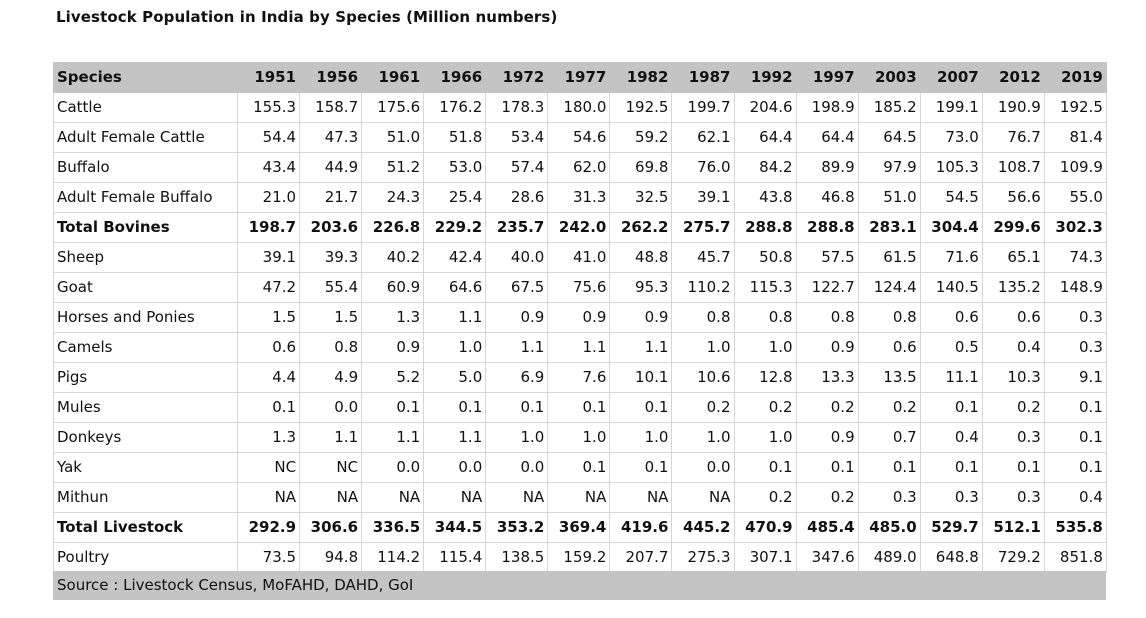 This screenshot has height=618, width=1146. I want to click on value-cell: 54.4, so click(268, 137).